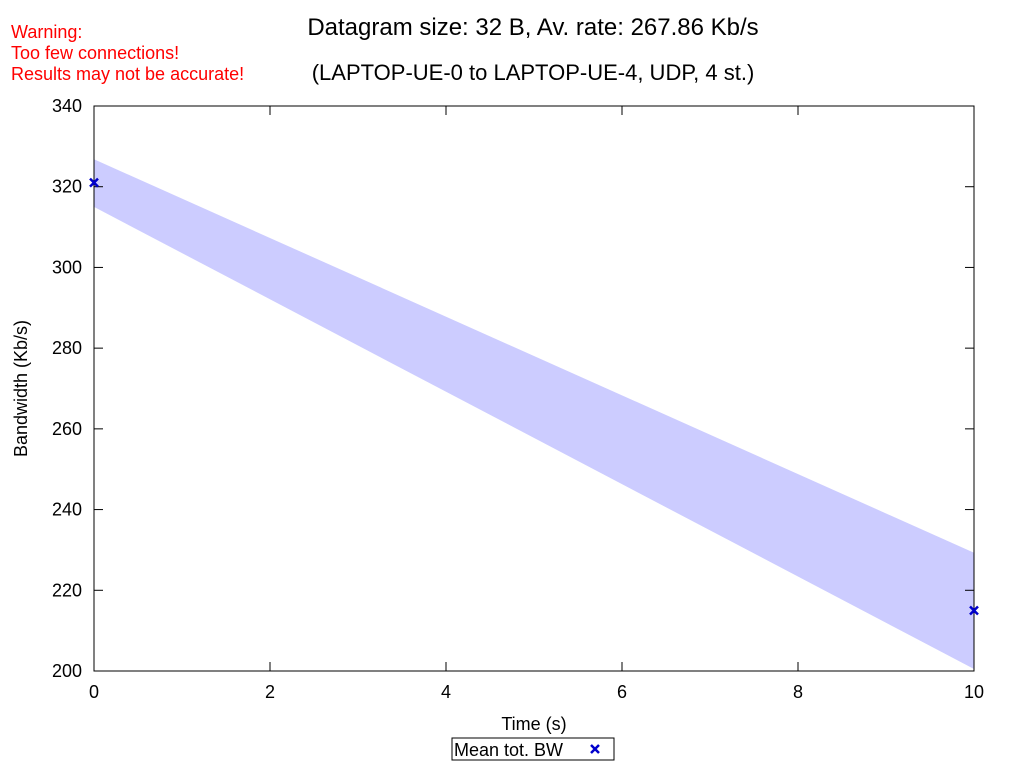 The height and width of the screenshot is (768, 1024). Describe the element at coordinates (95, 53) in the screenshot. I see `warning-few-connections: Too few connections!` at that location.